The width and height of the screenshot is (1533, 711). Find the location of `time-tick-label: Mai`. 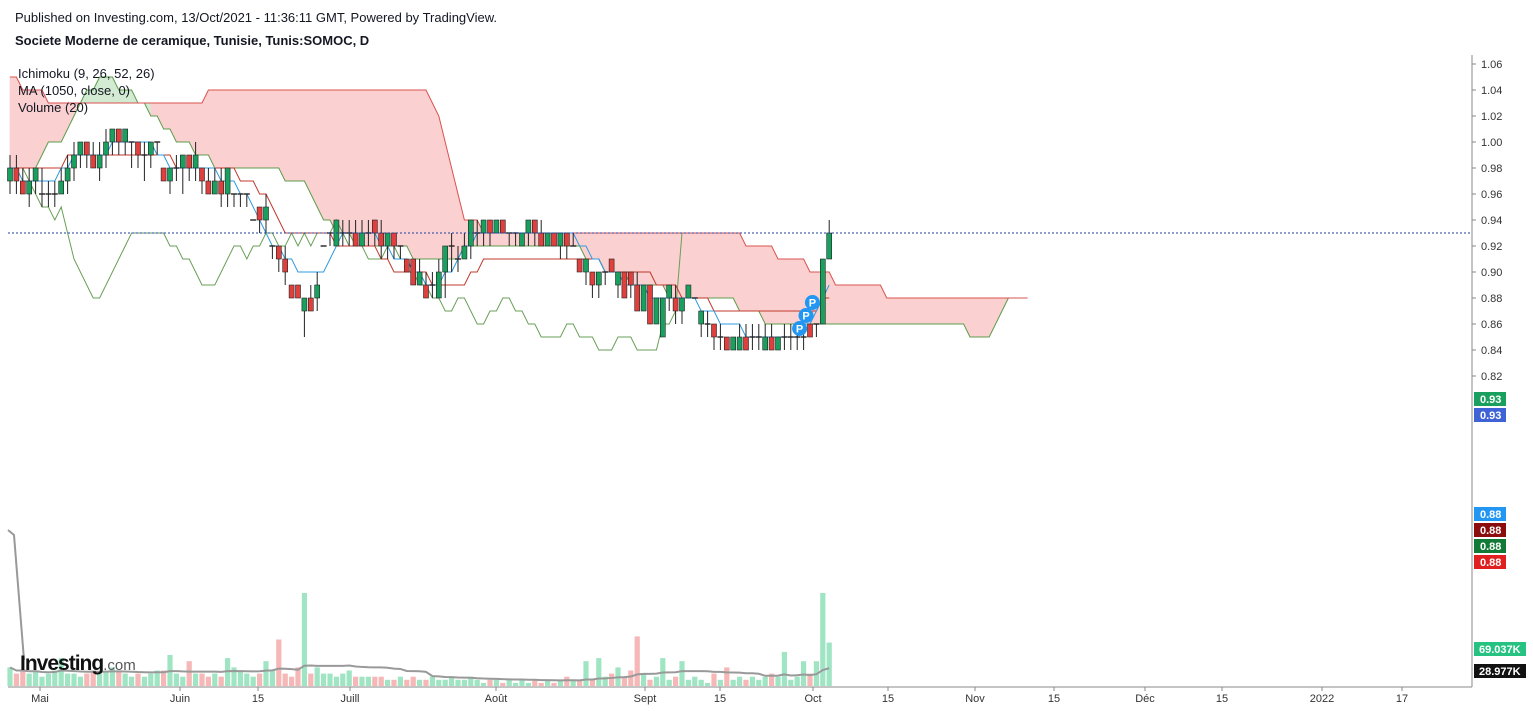

time-tick-label: Mai is located at coordinates (40, 699).